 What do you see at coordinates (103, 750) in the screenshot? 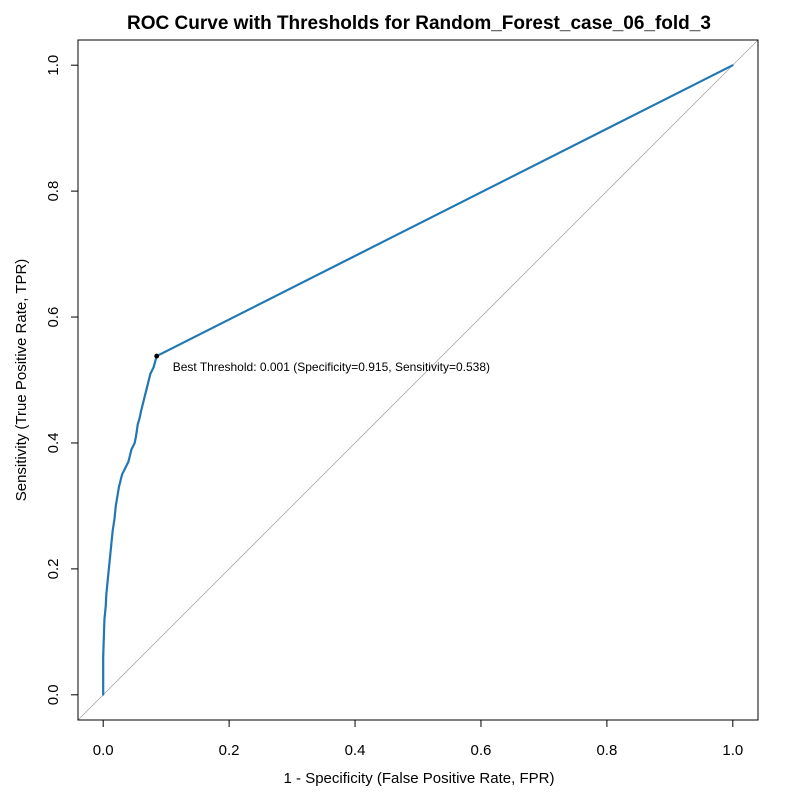
I see `x-tick-label: 0.0` at bounding box center [103, 750].